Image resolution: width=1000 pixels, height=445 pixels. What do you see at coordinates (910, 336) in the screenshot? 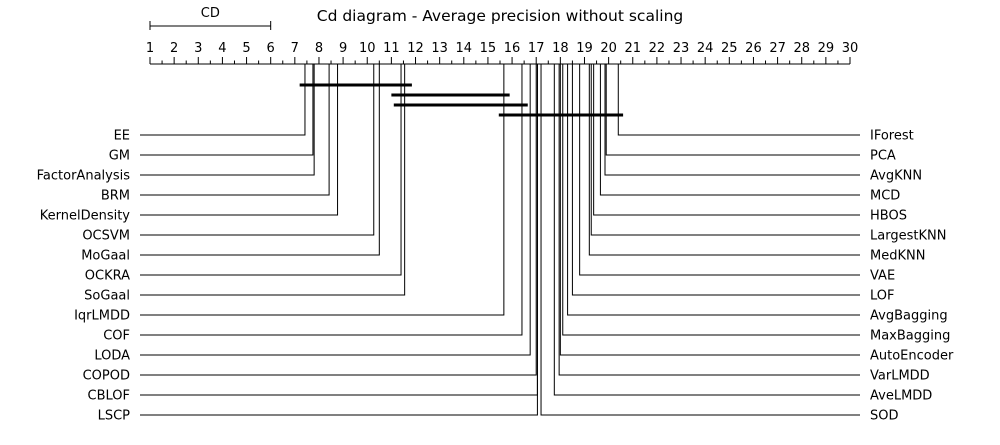
I see `method-label: MaxBagging` at bounding box center [910, 336].